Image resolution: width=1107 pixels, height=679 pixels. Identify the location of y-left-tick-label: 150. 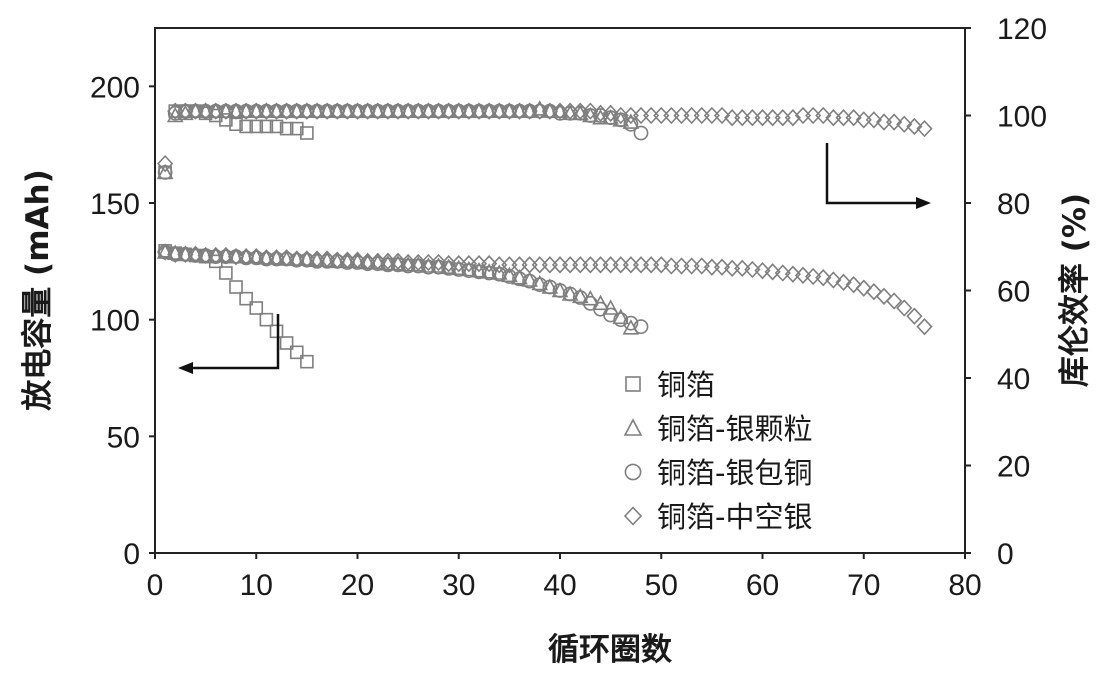
(115, 204).